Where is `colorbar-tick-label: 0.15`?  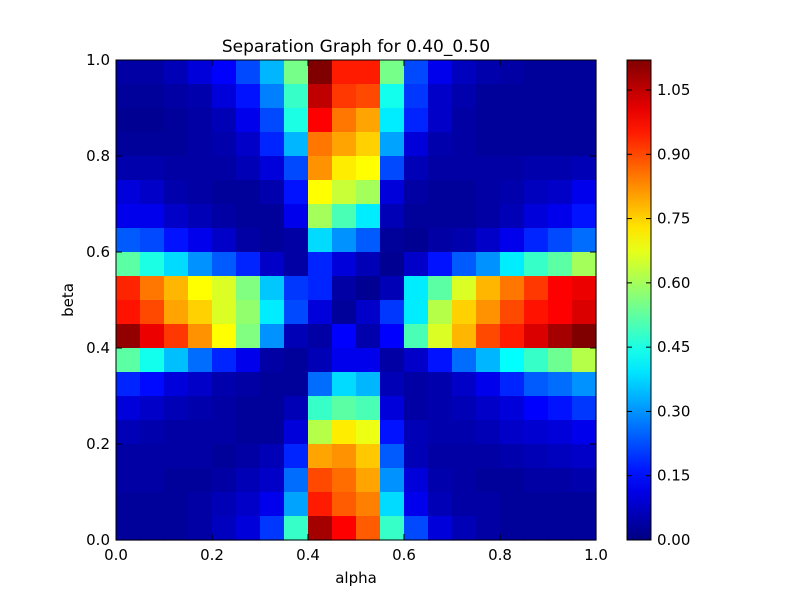 colorbar-tick-label: 0.15 is located at coordinates (673, 476).